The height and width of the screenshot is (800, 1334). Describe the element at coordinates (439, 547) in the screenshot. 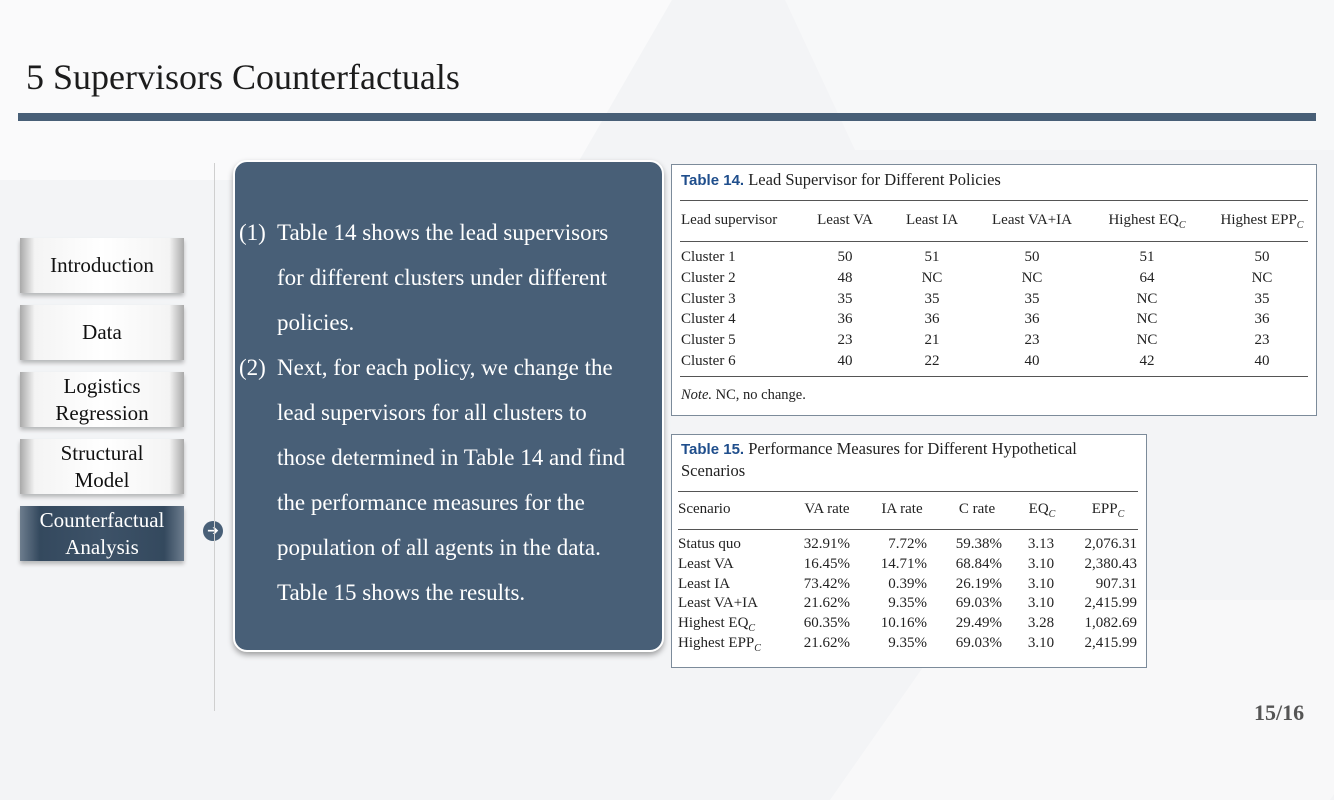

I see `bullet-line: population of all agents in the data.` at that location.